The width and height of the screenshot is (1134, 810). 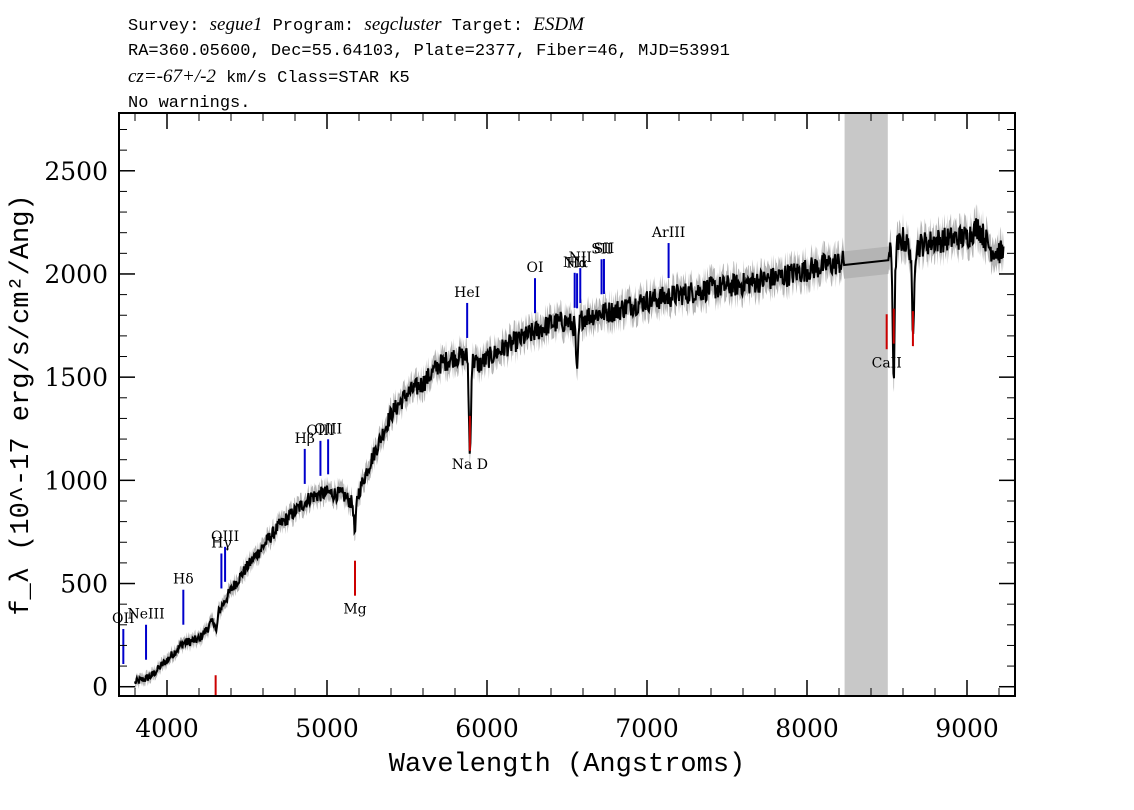 I want to click on survey-label: Survey:, so click(x=164, y=26).